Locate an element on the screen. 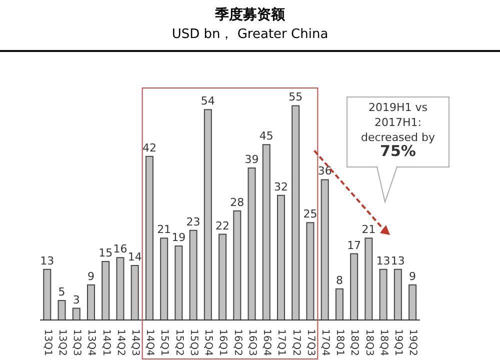 The height and width of the screenshot is (362, 500). x-tick-label: 14Q3 is located at coordinates (135, 342).